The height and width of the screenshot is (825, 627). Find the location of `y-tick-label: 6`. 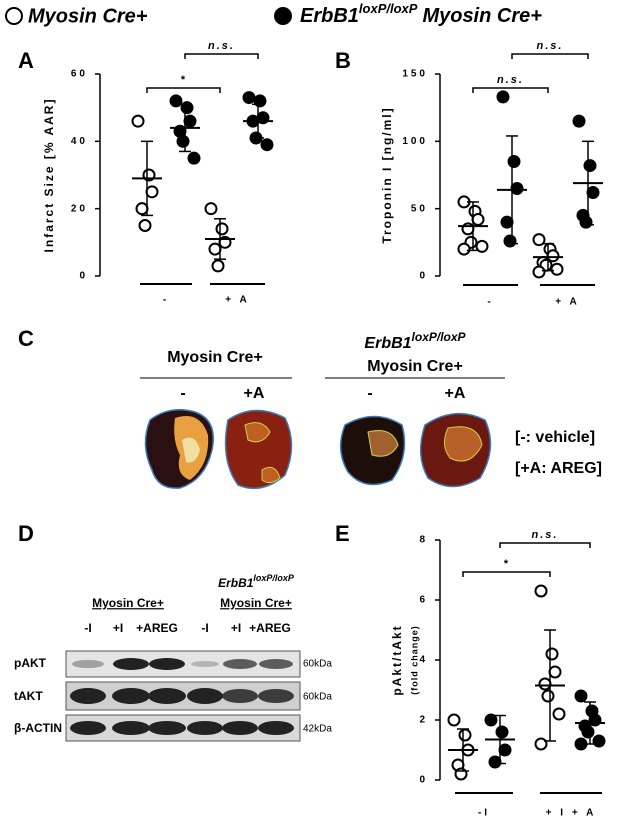

y-tick-label: 6 is located at coordinates (423, 600).